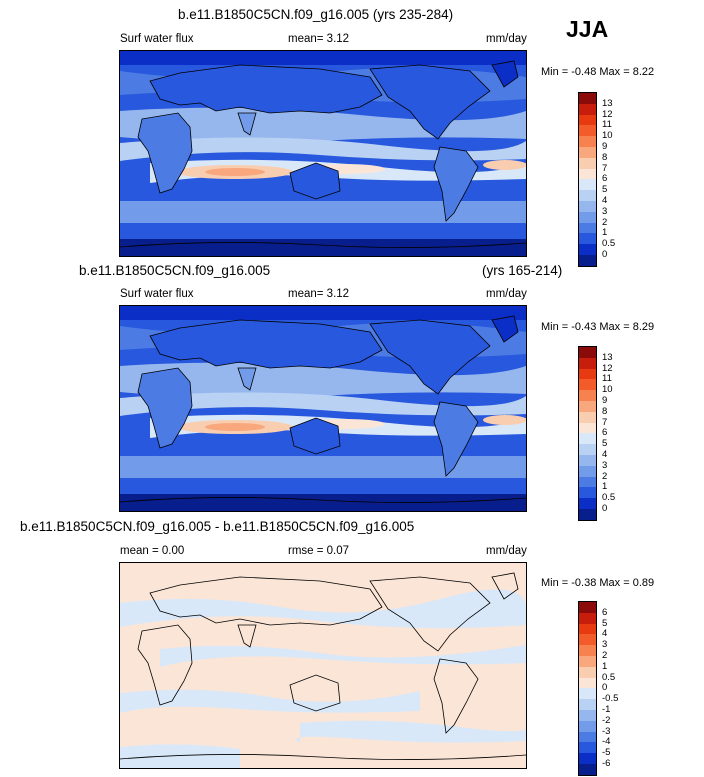 The image size is (704, 777). I want to click on panel3-minmax: Min = -0.38 Max = 0.89, so click(598, 583).